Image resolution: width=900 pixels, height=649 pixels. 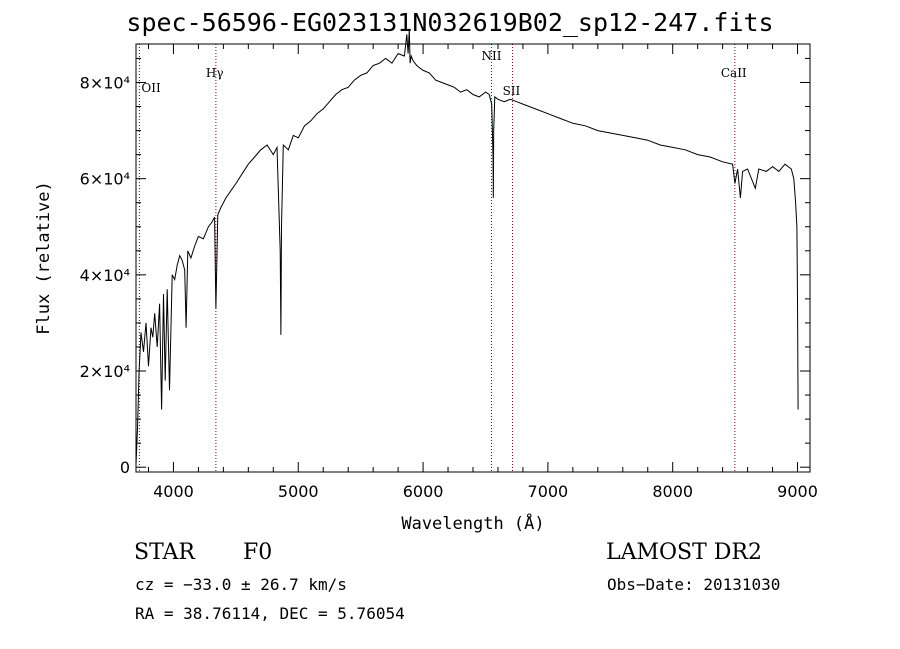 I want to click on reference-line-label: OII, so click(x=151, y=88).